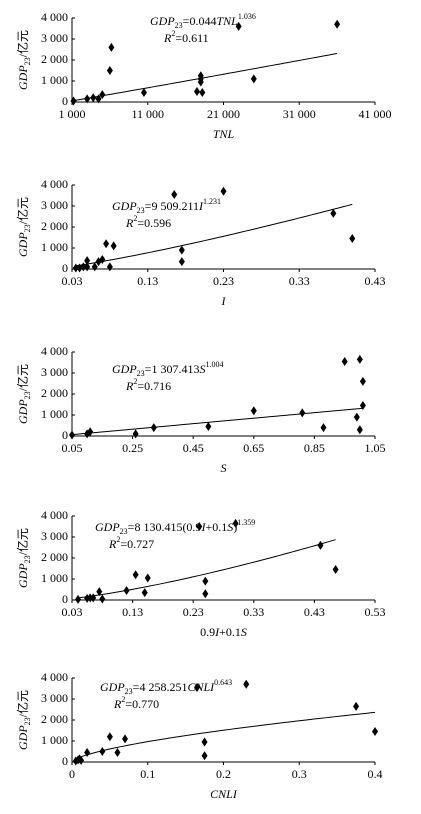  What do you see at coordinates (247, 16) in the screenshot?
I see `text-part: 1.036` at bounding box center [247, 16].